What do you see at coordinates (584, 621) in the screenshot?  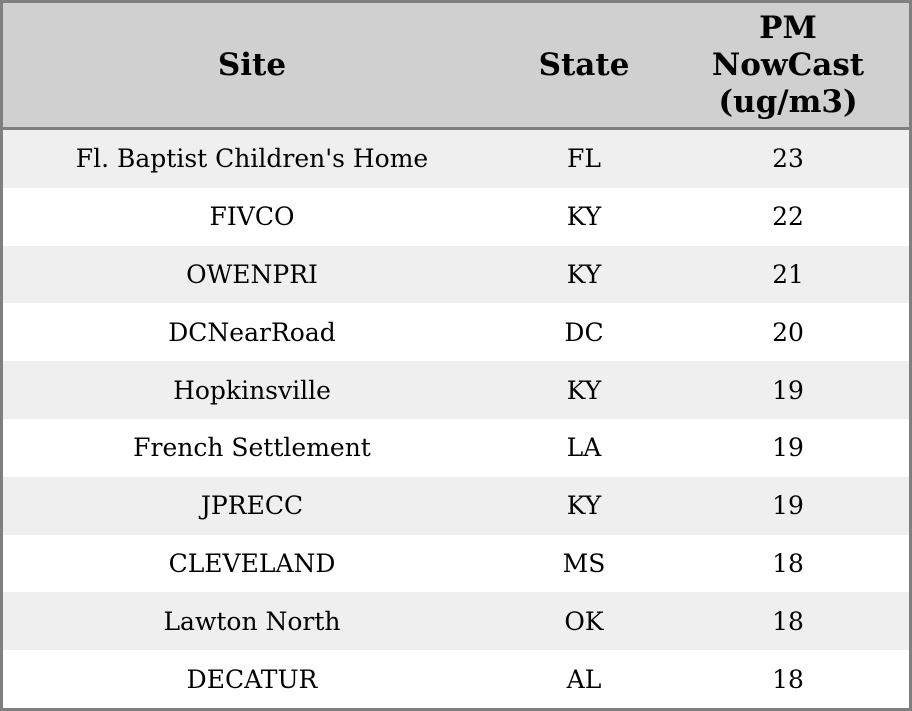 I see `state-cell: OK` at bounding box center [584, 621].